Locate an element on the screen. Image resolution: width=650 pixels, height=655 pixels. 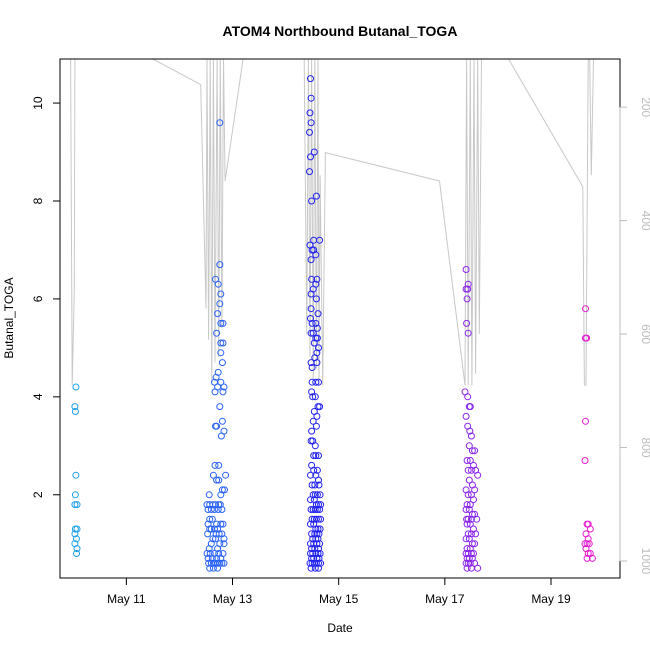
y2-axis: 200 400 600 800 1000 is located at coordinates (634, 336).